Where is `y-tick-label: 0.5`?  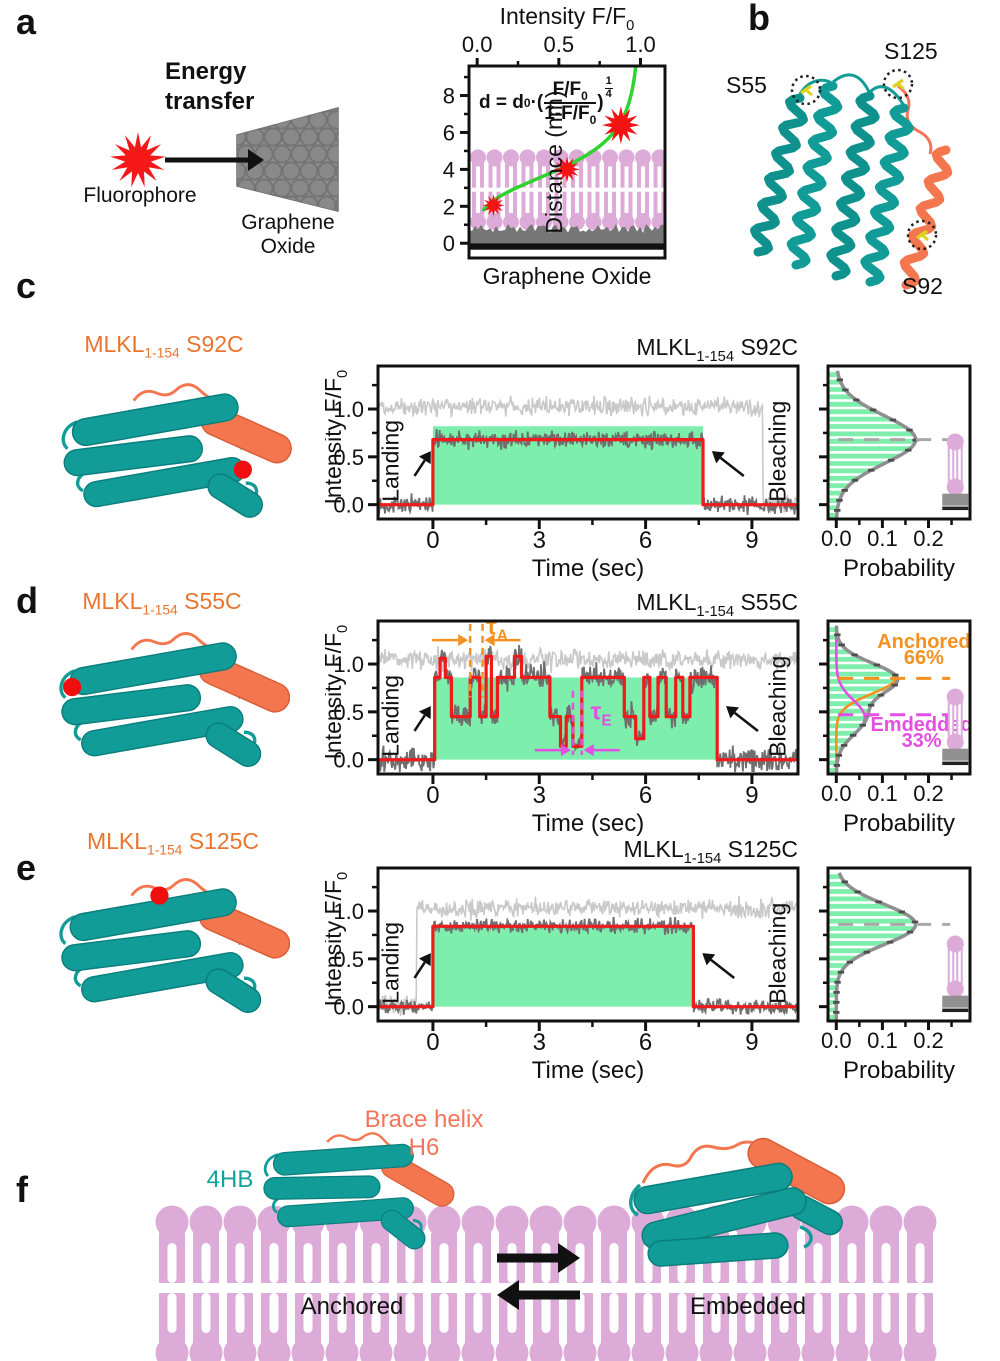 y-tick-label: 0.5 is located at coordinates (348, 712).